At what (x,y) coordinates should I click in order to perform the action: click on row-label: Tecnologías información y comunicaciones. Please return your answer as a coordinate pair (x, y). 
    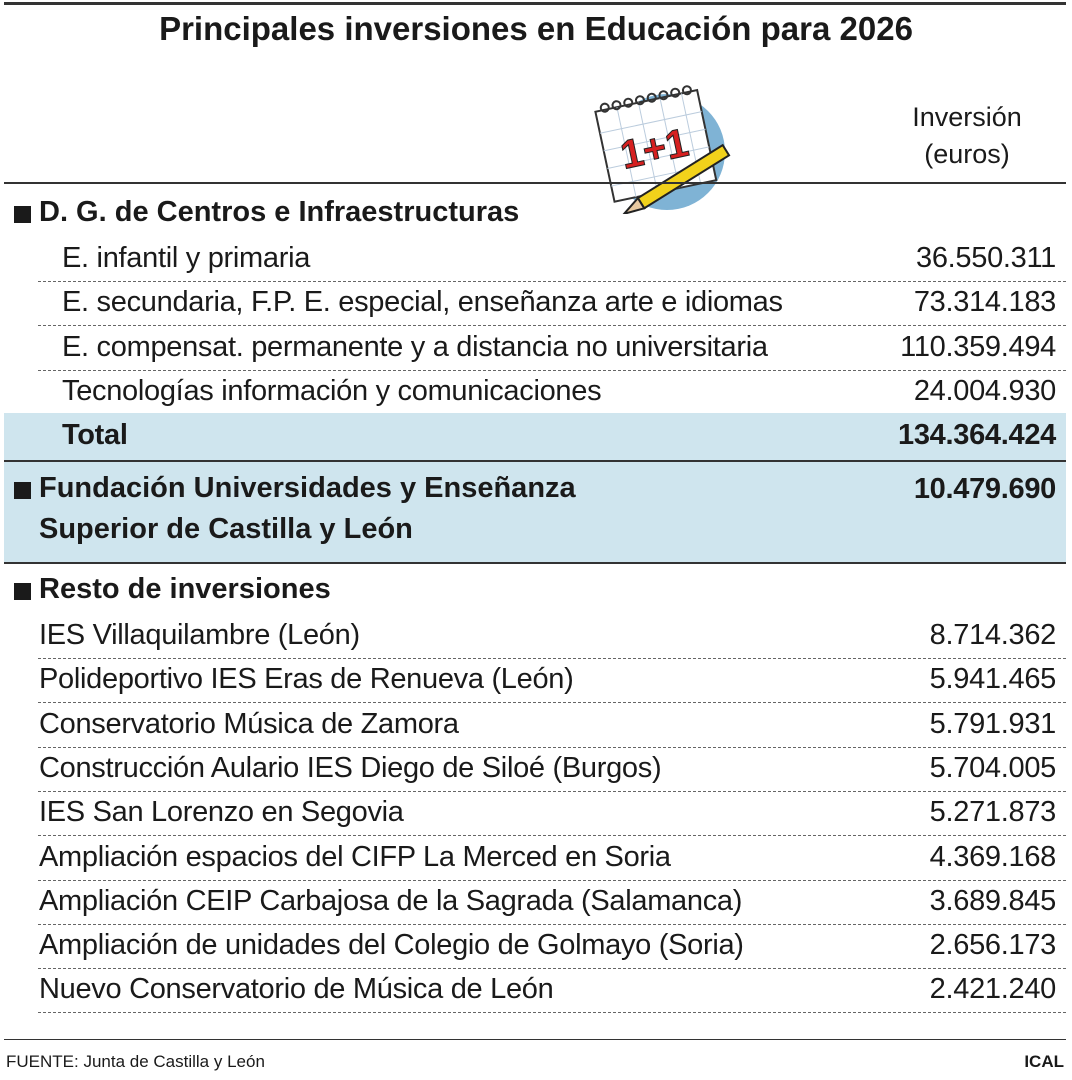
    Looking at the image, I should click on (332, 390).